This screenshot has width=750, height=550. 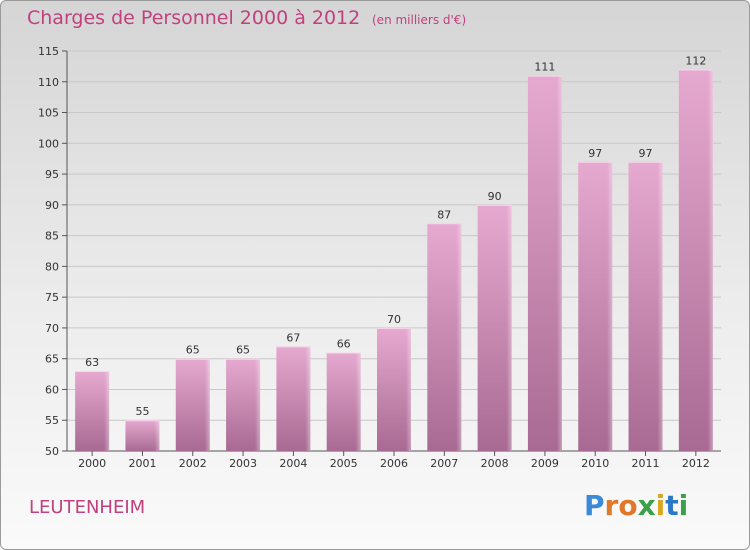 What do you see at coordinates (48, 143) in the screenshot?
I see `y-tick-label: 100` at bounding box center [48, 143].